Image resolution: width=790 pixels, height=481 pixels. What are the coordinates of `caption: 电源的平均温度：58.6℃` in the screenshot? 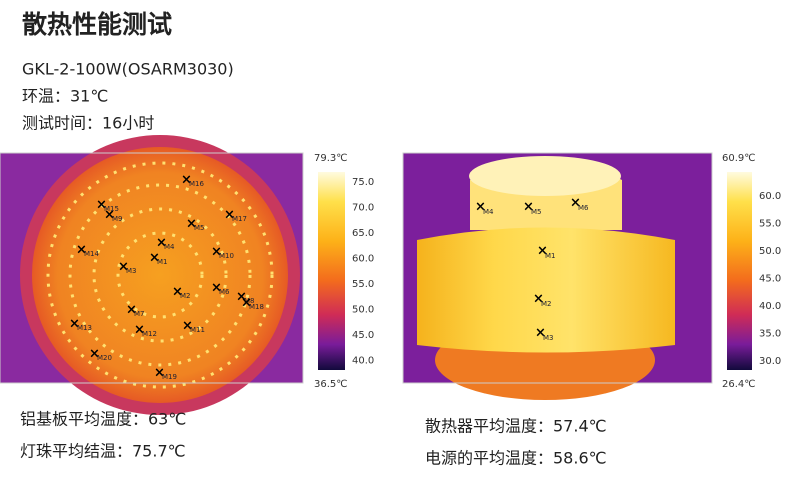 It's located at (516, 458).